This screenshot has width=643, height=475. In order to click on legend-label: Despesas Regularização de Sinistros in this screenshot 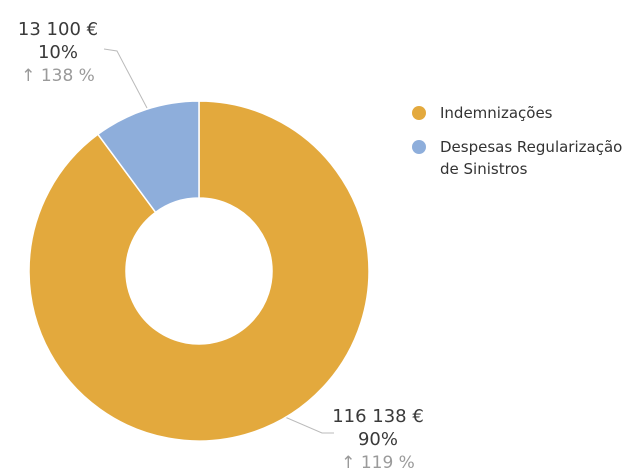, I will do `click(531, 158)`.